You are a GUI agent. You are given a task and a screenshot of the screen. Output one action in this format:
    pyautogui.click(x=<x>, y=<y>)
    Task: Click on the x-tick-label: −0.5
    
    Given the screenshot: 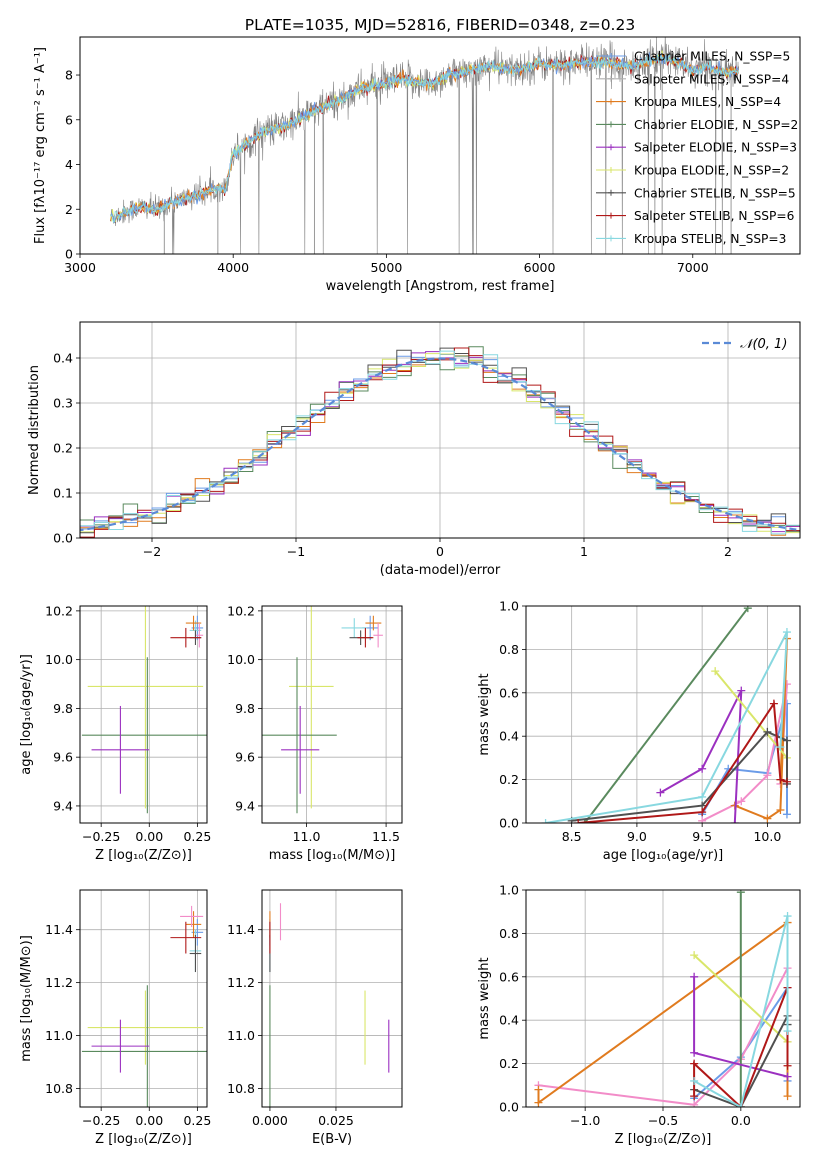 What is the action you would take?
    pyautogui.click(x=663, y=1120)
    